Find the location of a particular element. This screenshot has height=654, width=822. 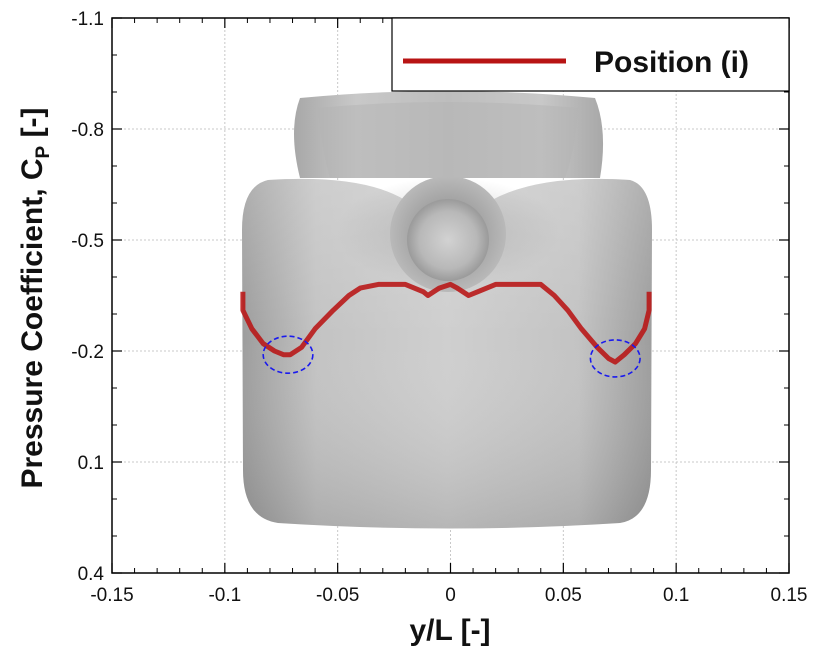

y-tick-label: -0.8 is located at coordinates (87, 130).